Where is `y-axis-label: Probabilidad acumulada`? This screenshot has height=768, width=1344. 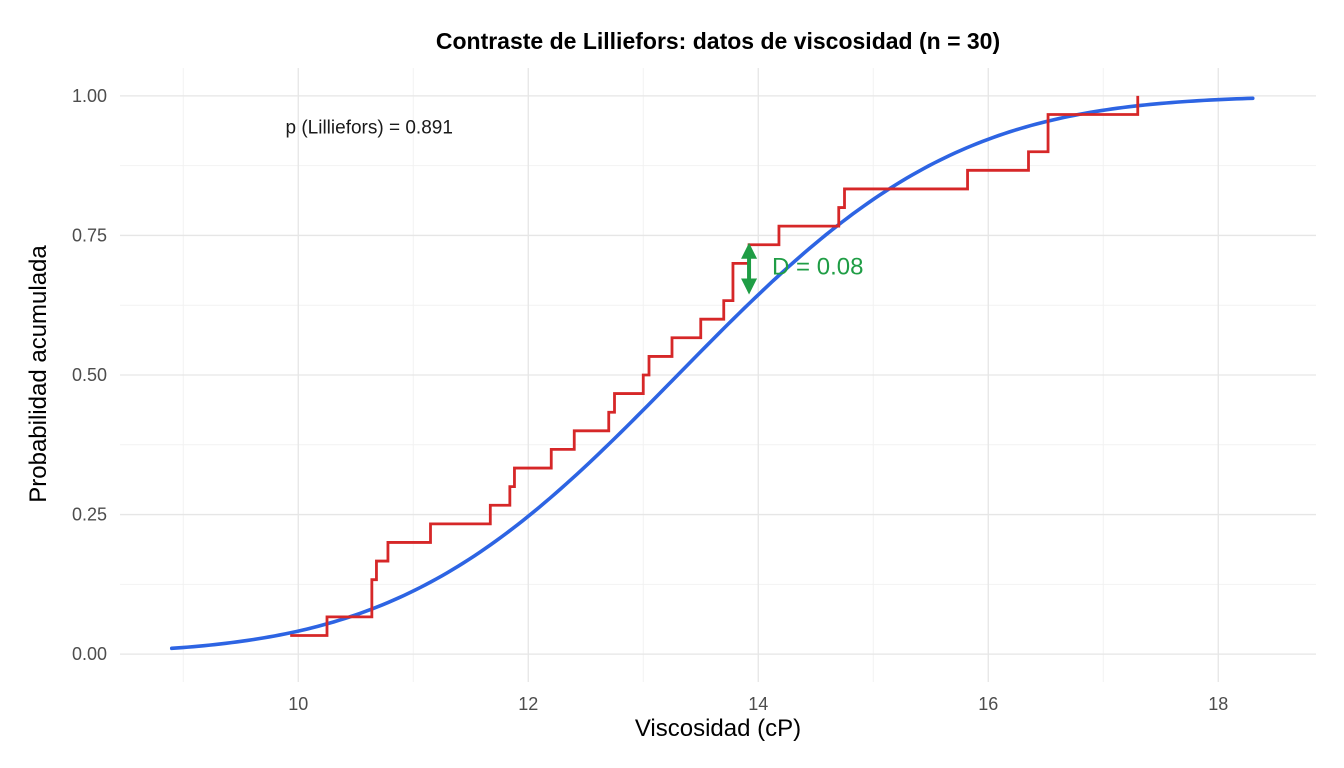
y-axis-label: Probabilidad acumulada is located at coordinates (38, 374).